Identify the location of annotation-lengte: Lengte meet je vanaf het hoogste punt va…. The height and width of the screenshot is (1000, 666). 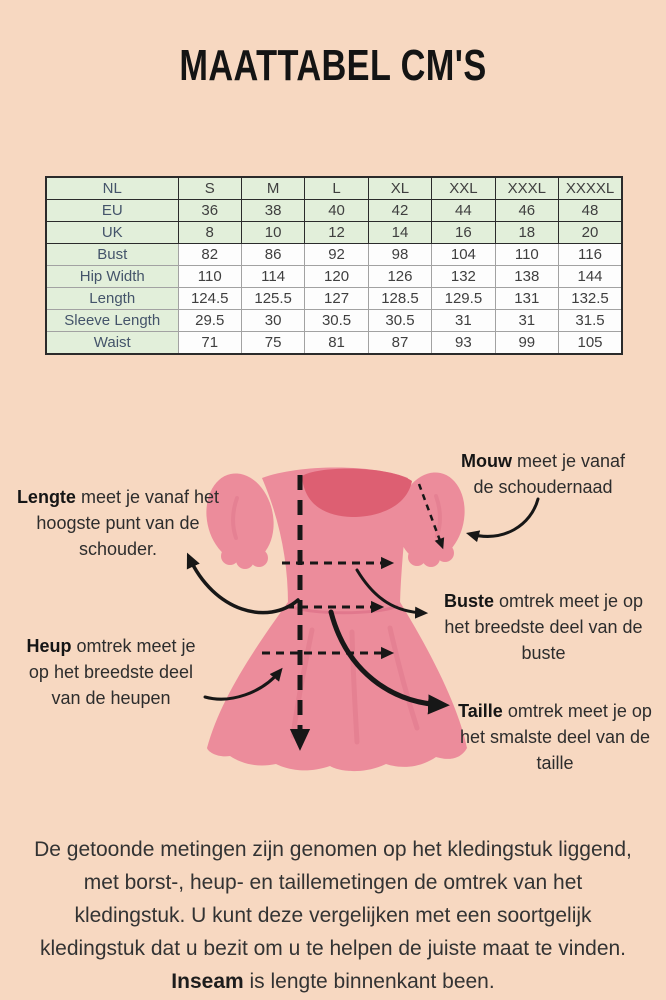
(118, 523).